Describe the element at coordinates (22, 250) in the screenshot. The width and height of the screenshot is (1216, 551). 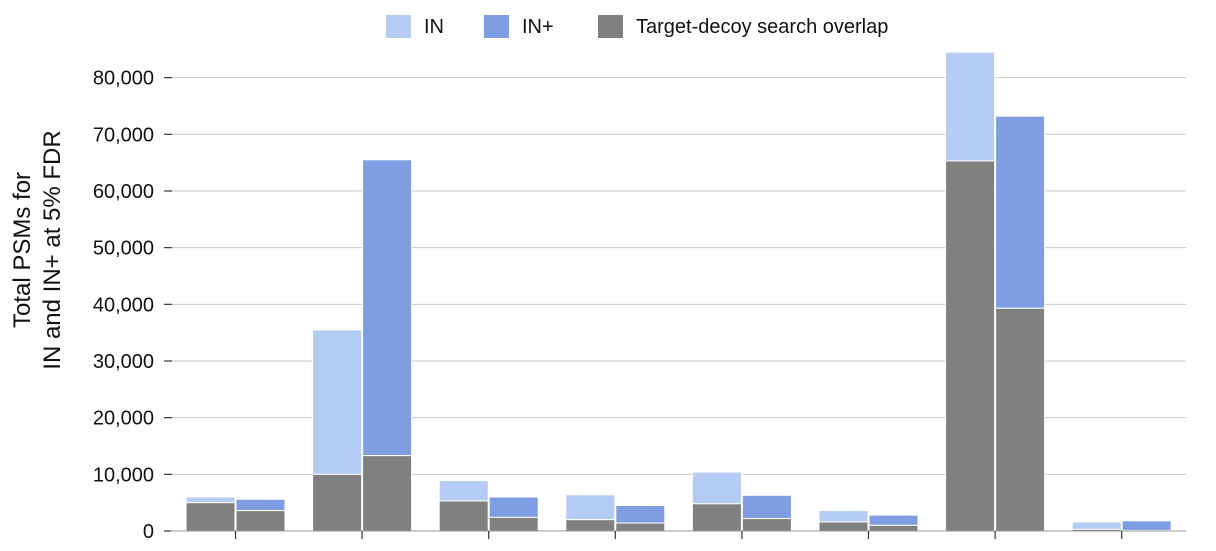
I see `y-axis-title-line: Total PSMs for` at that location.